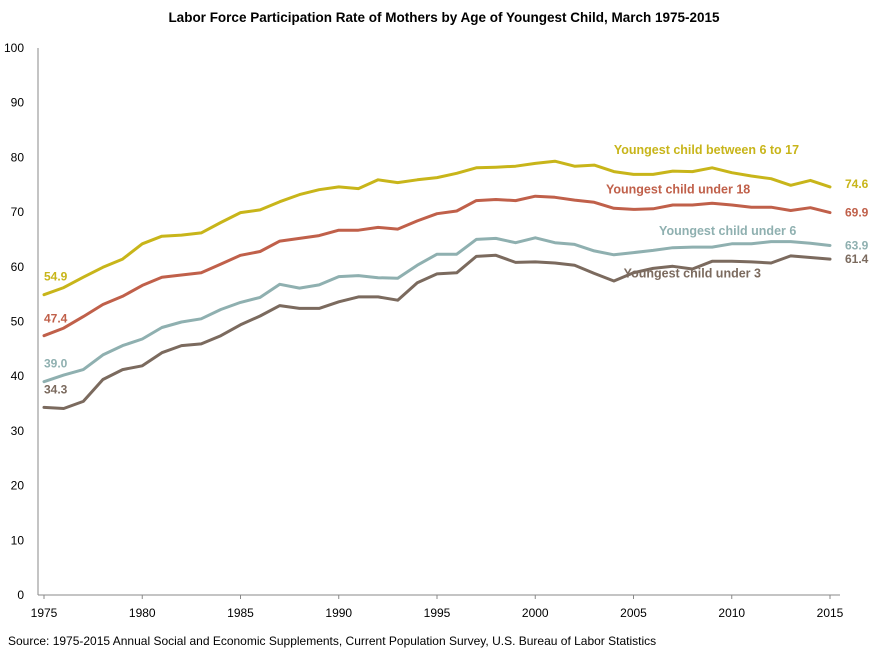 The width and height of the screenshot is (884, 659). What do you see at coordinates (56, 389) in the screenshot?
I see `series-start-value-under-3: 34.3` at bounding box center [56, 389].